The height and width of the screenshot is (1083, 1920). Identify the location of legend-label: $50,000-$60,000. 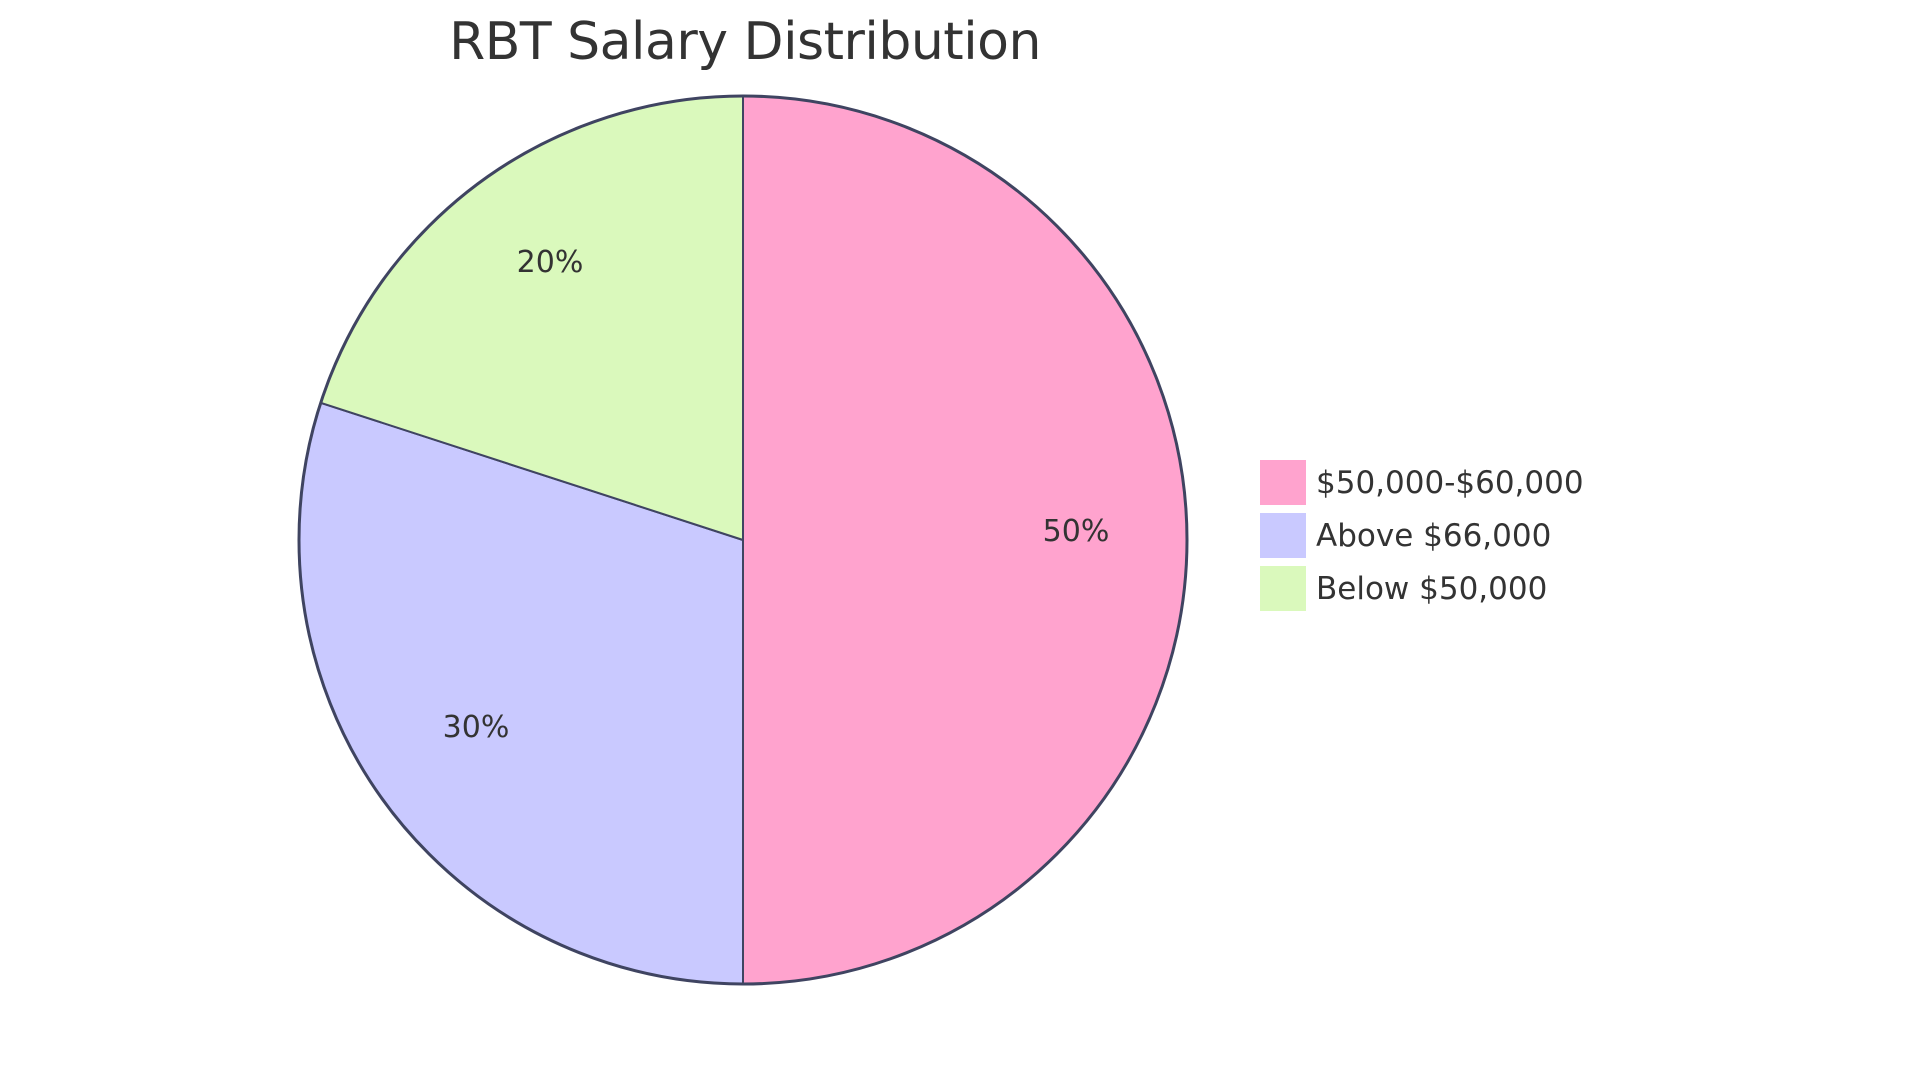
(1450, 482).